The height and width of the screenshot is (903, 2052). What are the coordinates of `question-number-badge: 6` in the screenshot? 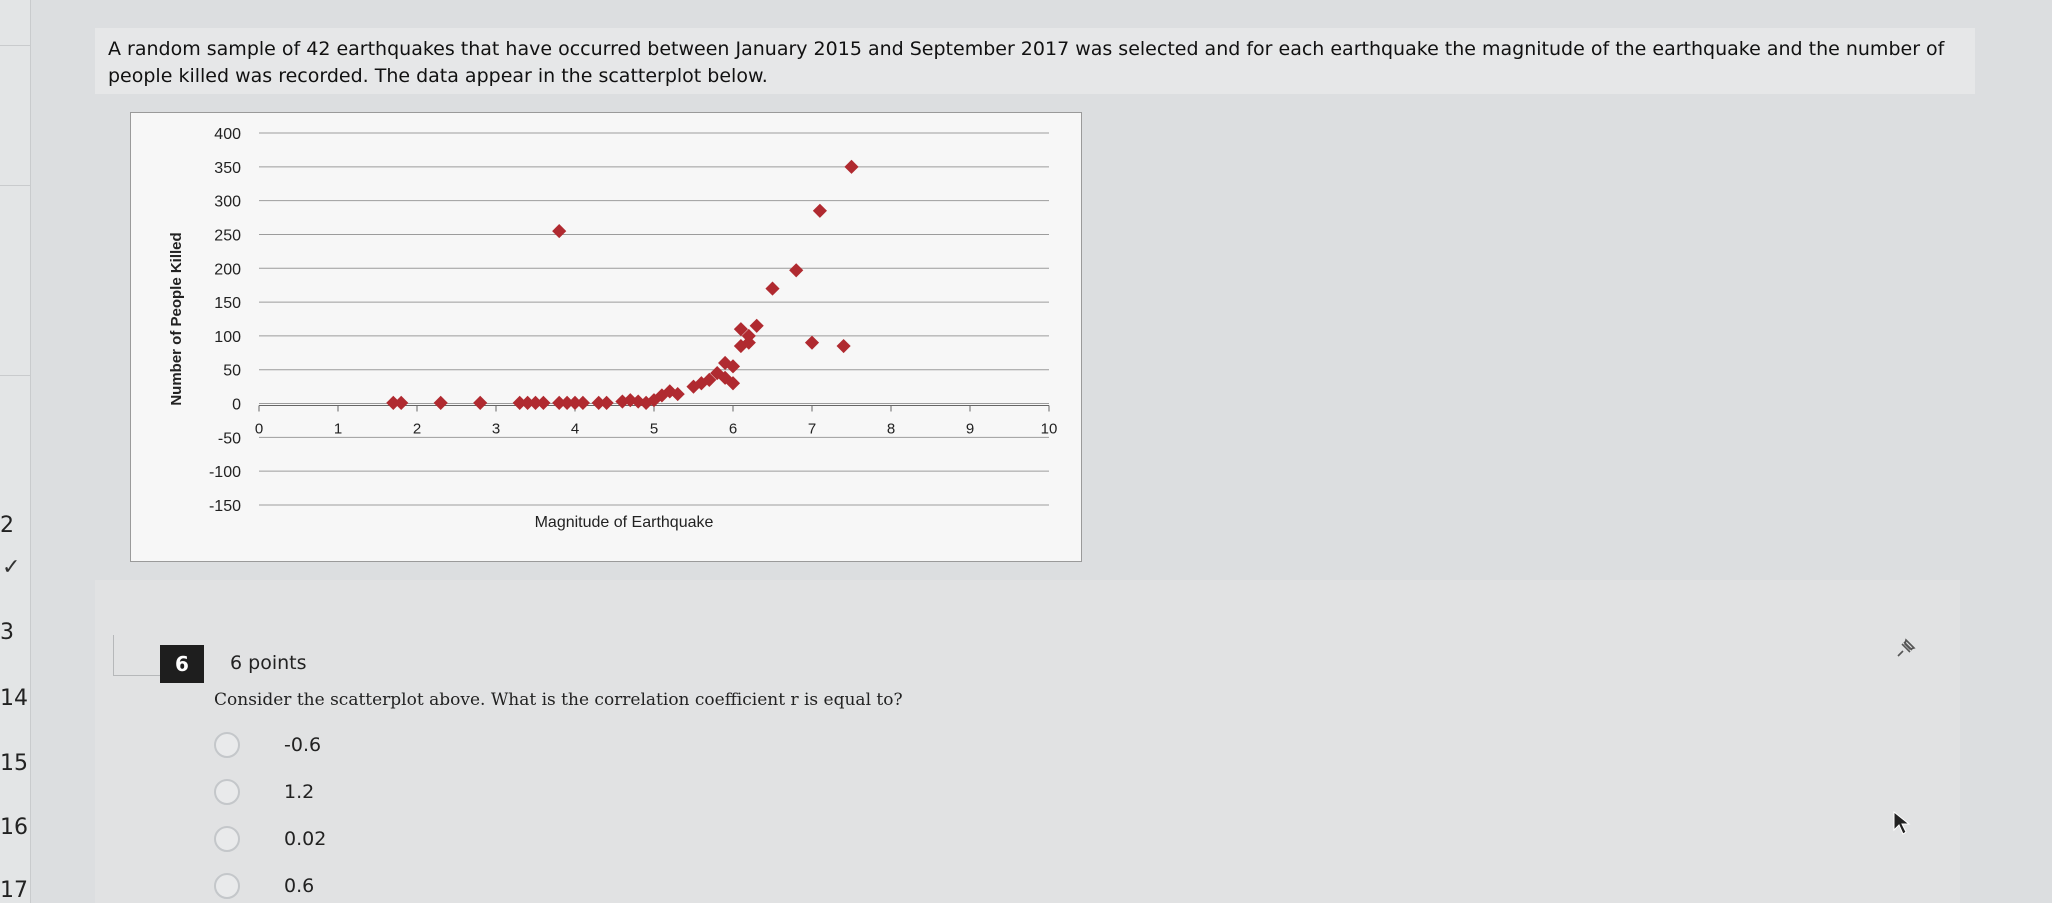 It's located at (182, 664).